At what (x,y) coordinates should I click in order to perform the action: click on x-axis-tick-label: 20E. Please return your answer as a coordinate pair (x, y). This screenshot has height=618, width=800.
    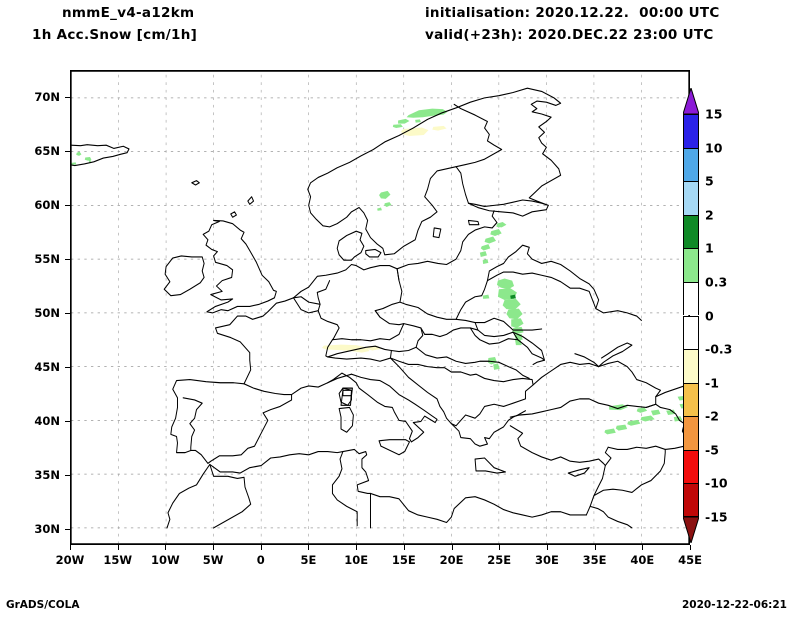
    Looking at the image, I should click on (451, 560).